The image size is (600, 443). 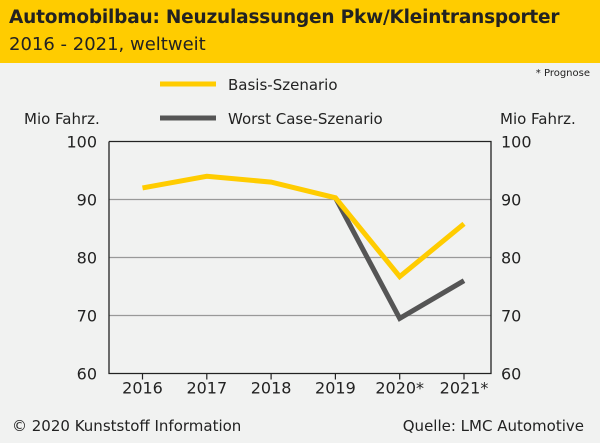 What do you see at coordinates (464, 388) in the screenshot?
I see `x-tick-label: 2021*` at bounding box center [464, 388].